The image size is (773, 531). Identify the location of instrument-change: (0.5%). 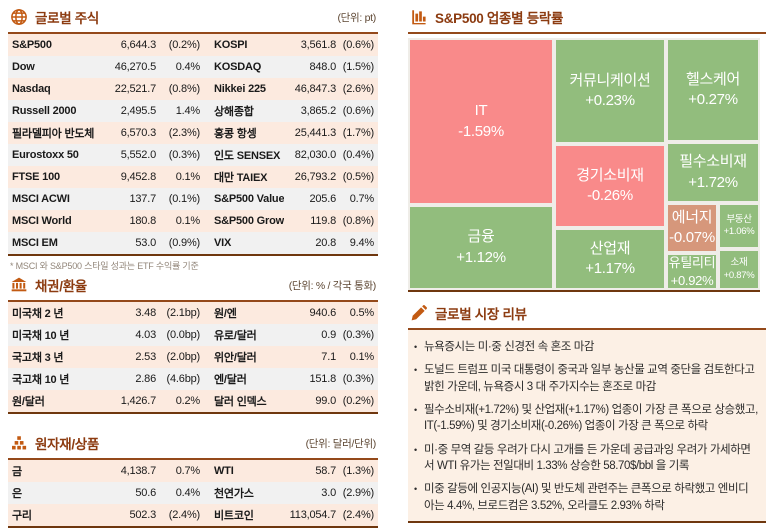
(358, 177).